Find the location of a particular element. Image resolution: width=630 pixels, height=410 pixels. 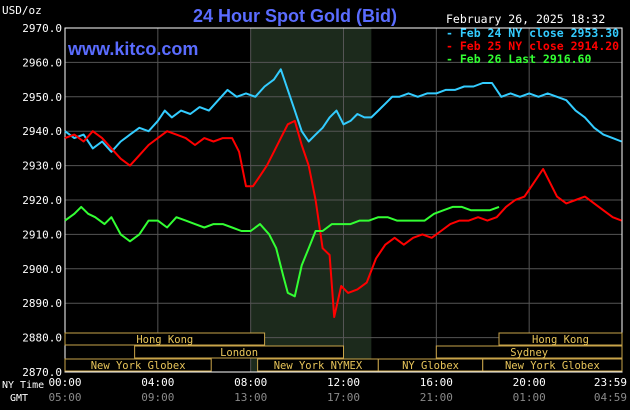

market-session: London is located at coordinates (239, 352).